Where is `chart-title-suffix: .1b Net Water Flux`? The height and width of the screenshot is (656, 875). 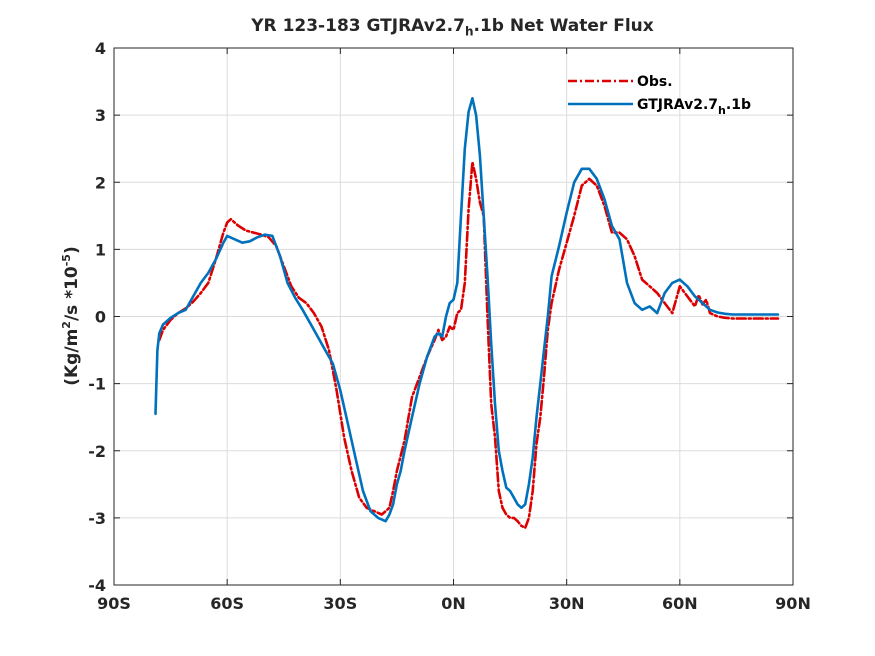
chart-title-suffix: .1b Net Water Flux is located at coordinates (563, 26).